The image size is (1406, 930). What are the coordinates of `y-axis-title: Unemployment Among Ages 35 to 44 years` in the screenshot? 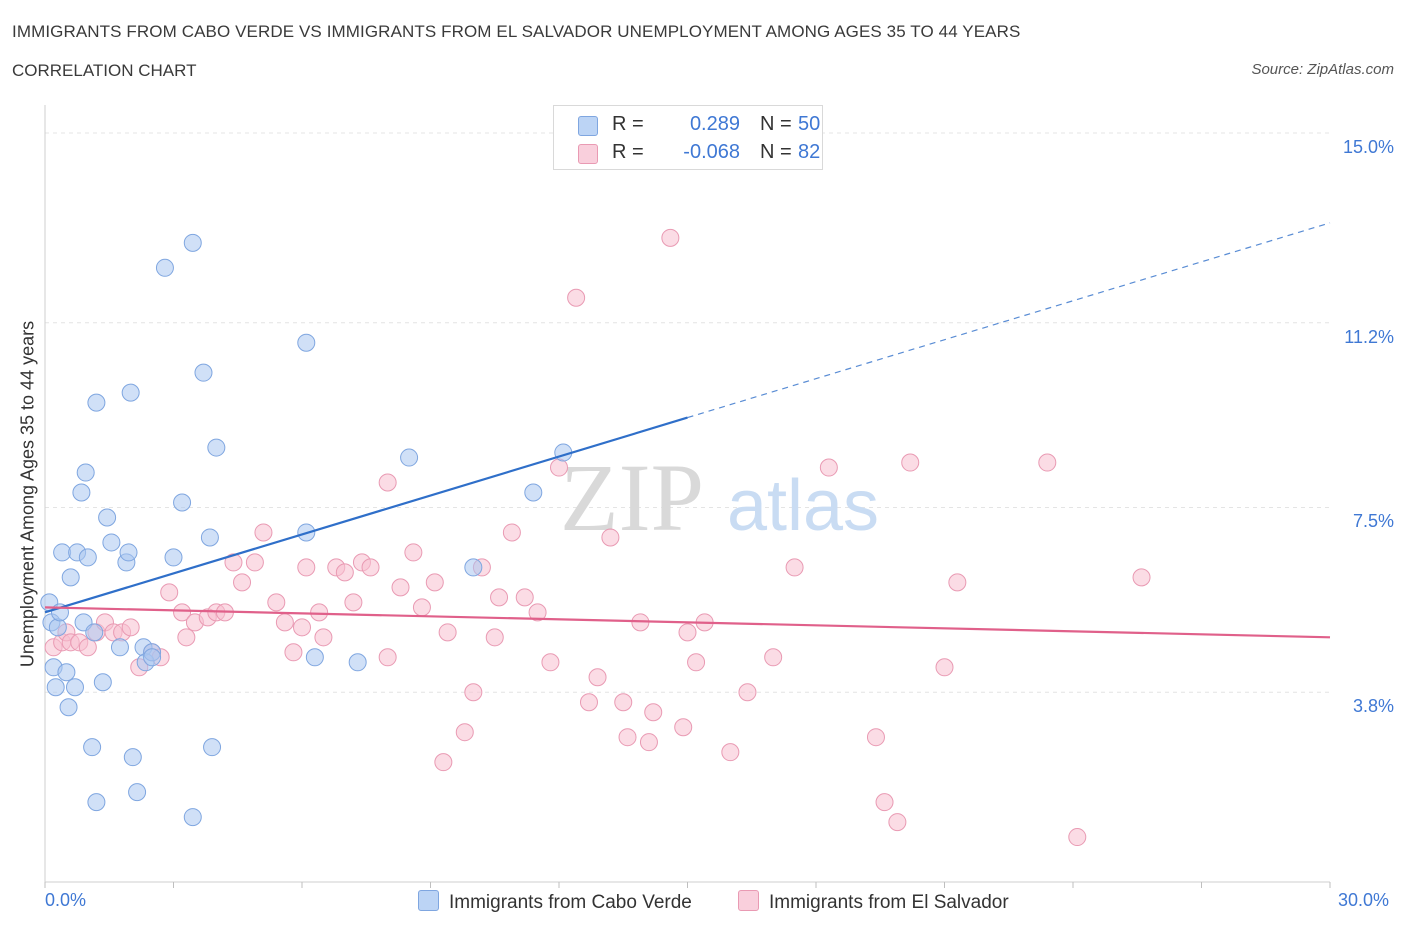 It's located at (27, 494).